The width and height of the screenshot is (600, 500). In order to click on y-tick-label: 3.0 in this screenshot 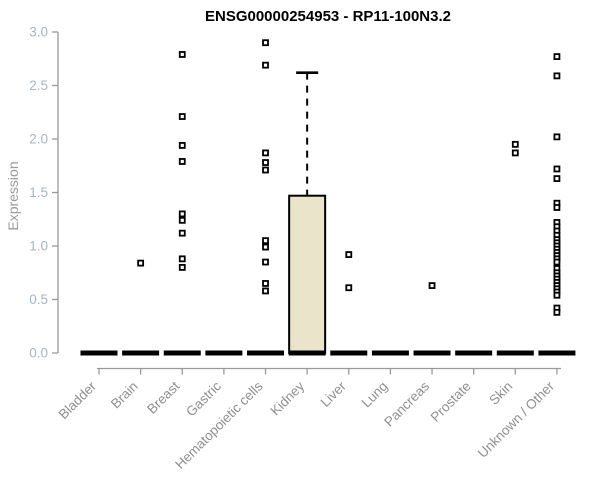, I will do `click(38, 32)`.